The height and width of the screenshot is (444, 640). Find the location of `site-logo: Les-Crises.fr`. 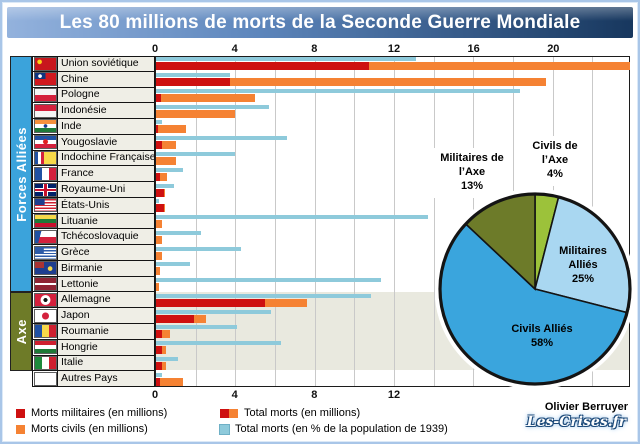

site-logo: Les-Crises.fr is located at coordinates (576, 422).